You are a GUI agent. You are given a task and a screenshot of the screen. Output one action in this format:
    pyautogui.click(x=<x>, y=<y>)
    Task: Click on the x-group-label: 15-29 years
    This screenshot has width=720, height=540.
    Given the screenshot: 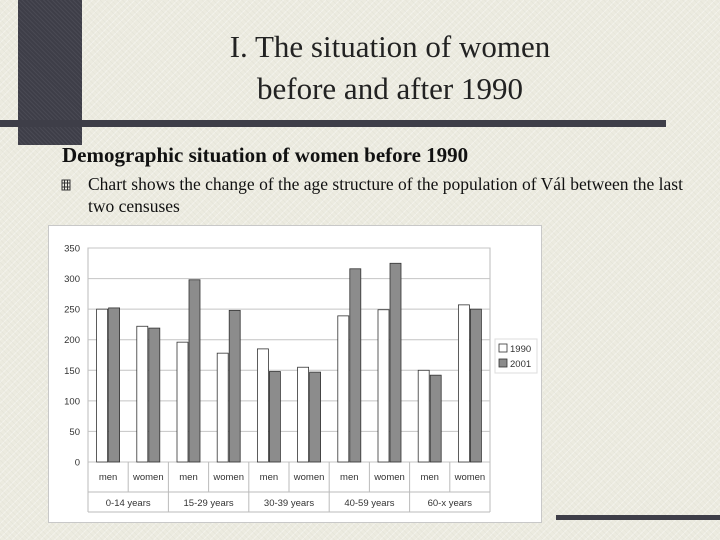 What is the action you would take?
    pyautogui.click(x=209, y=503)
    